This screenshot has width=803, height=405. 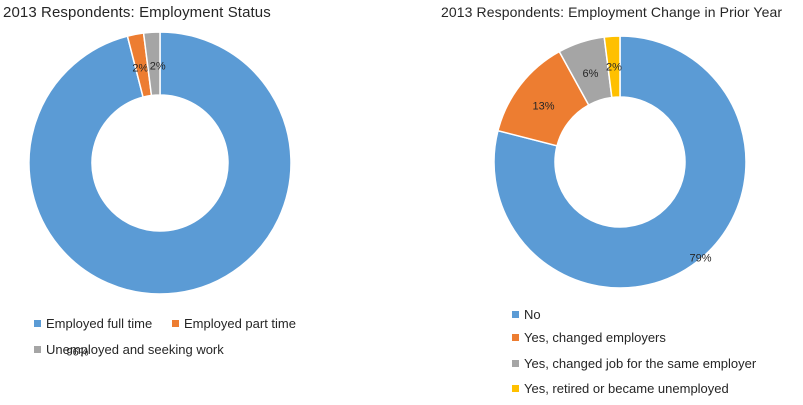 I want to click on change-legend-item-yes-changed-job-for-the-same-employer: Yes, changed job for the same employer, so click(x=634, y=363).